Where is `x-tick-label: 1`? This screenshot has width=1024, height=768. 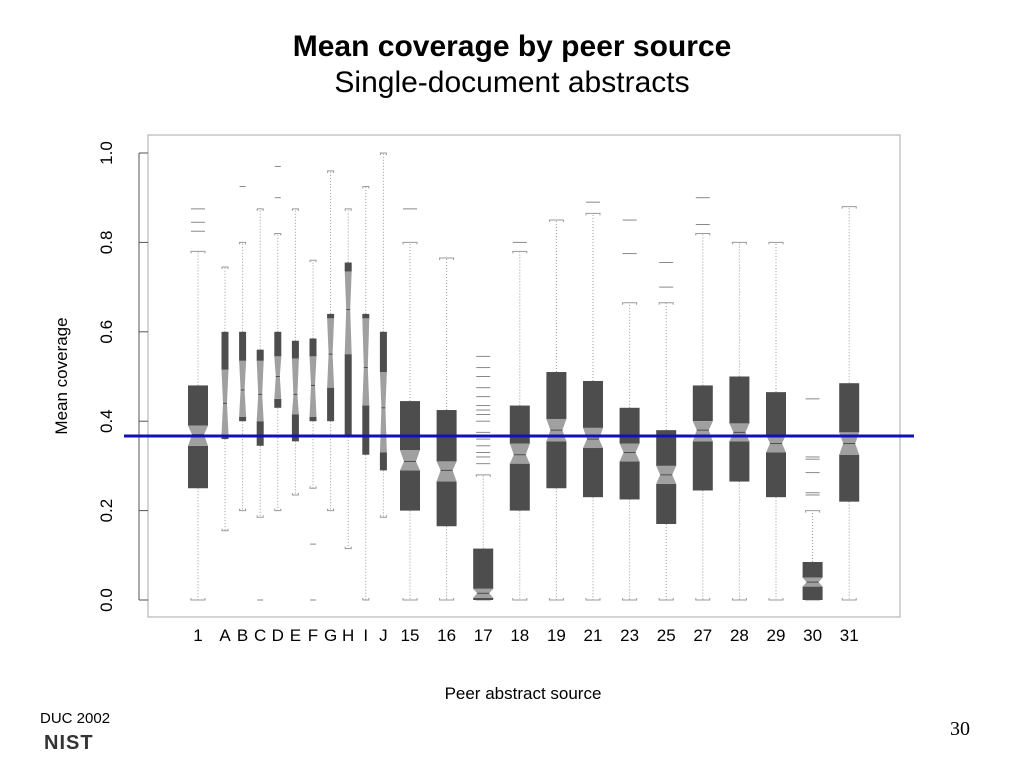
x-tick-label: 1 is located at coordinates (197, 635).